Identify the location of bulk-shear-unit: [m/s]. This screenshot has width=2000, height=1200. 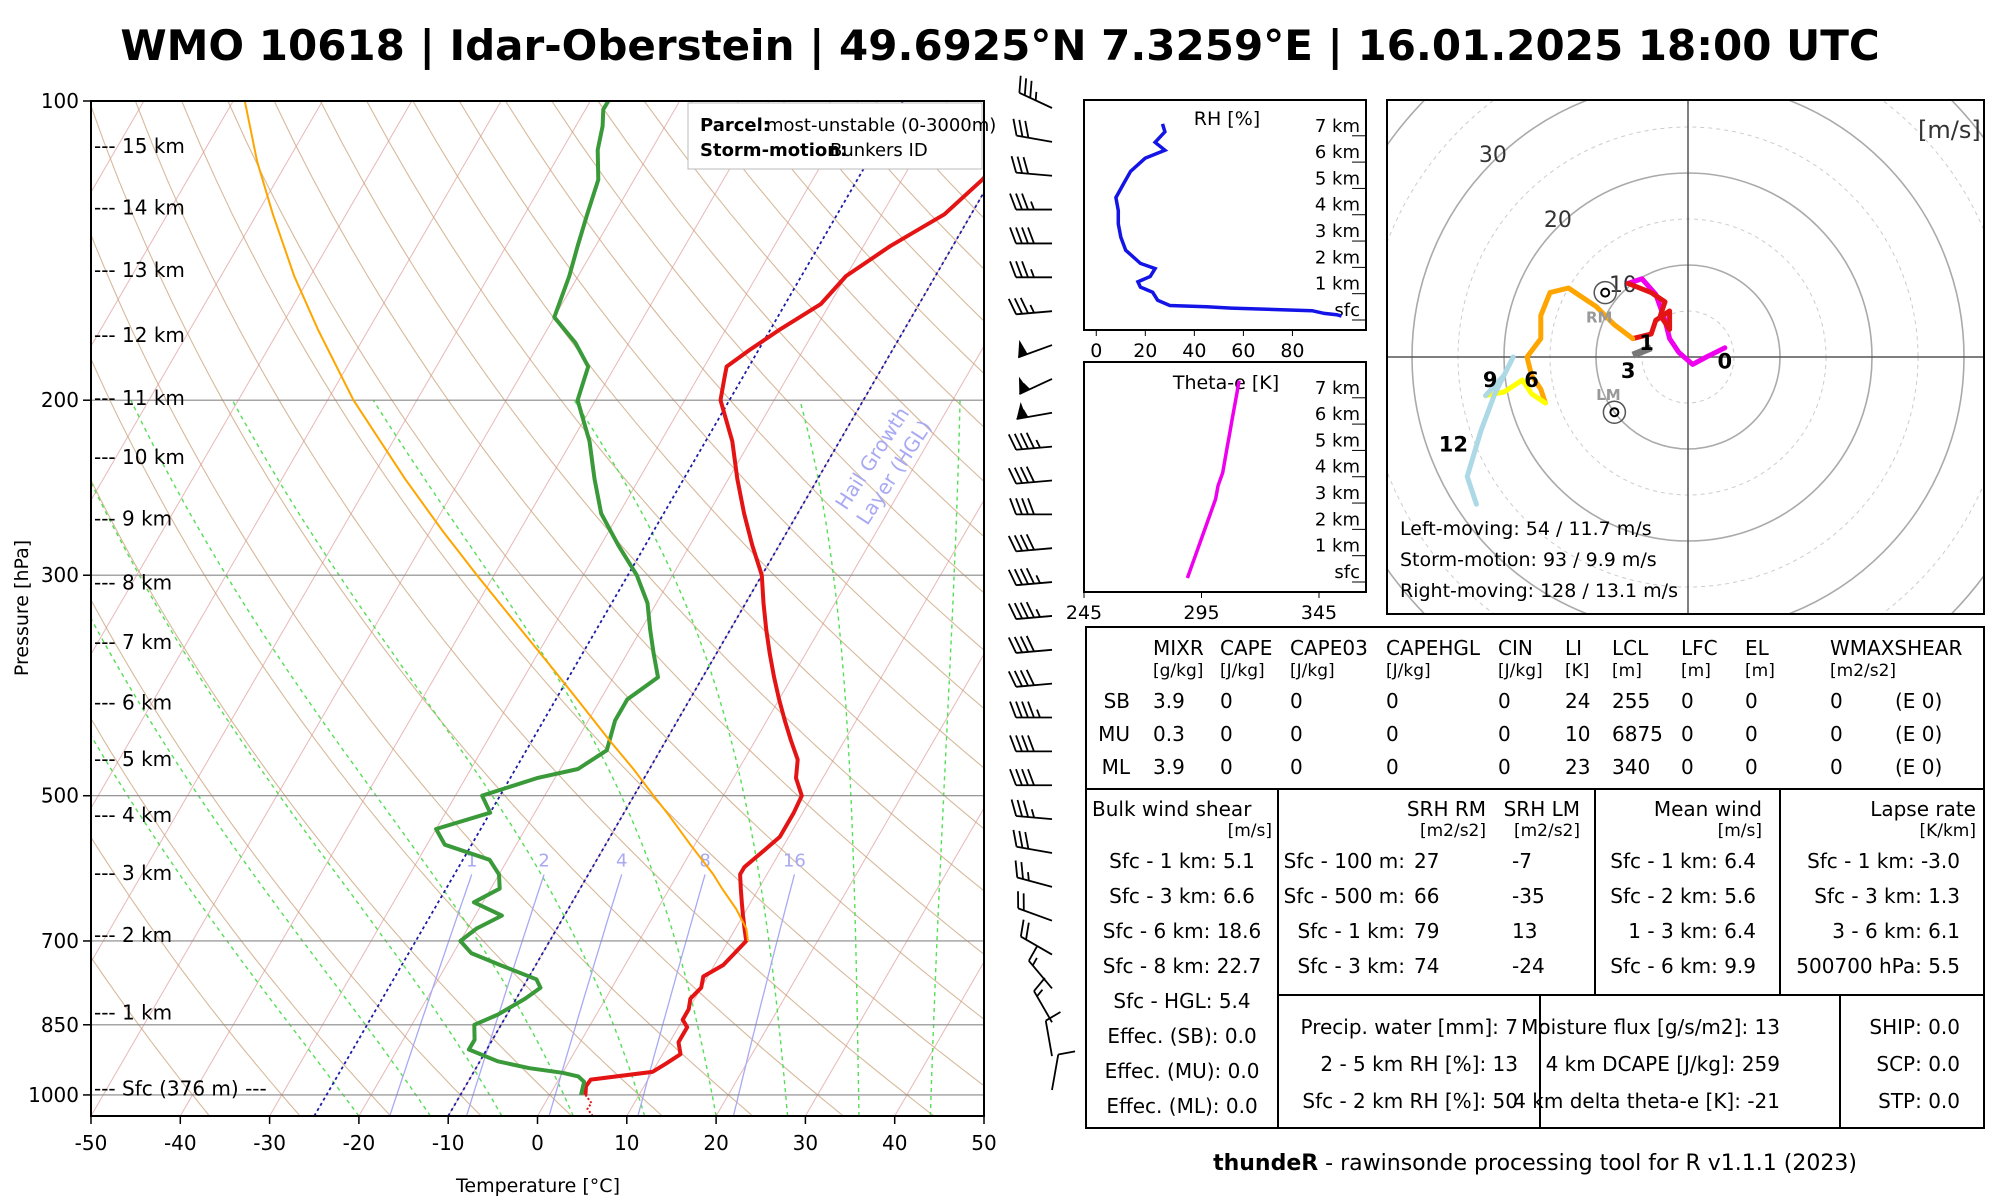
(1250, 831).